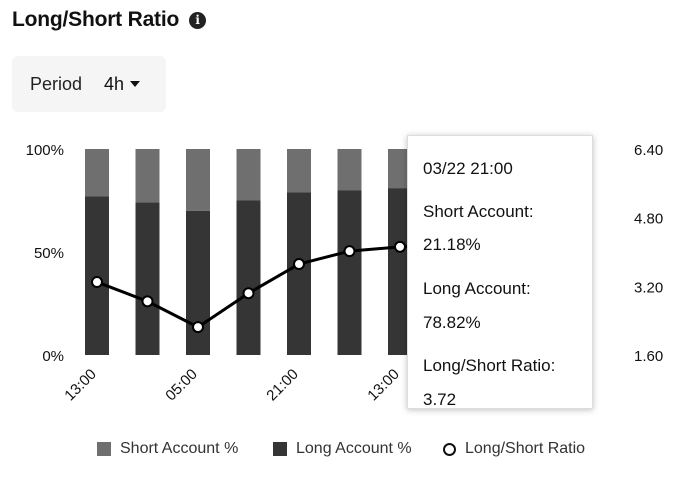  Describe the element at coordinates (648, 150) in the screenshot. I see `y-right-tick-3: 6.40` at that location.